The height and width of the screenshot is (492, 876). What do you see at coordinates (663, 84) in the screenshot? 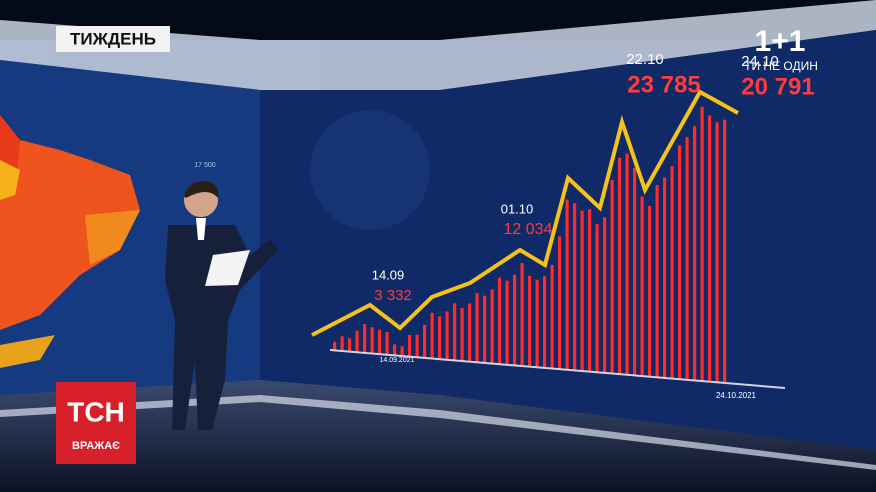
I see `callout-value: 23 785` at bounding box center [663, 84].